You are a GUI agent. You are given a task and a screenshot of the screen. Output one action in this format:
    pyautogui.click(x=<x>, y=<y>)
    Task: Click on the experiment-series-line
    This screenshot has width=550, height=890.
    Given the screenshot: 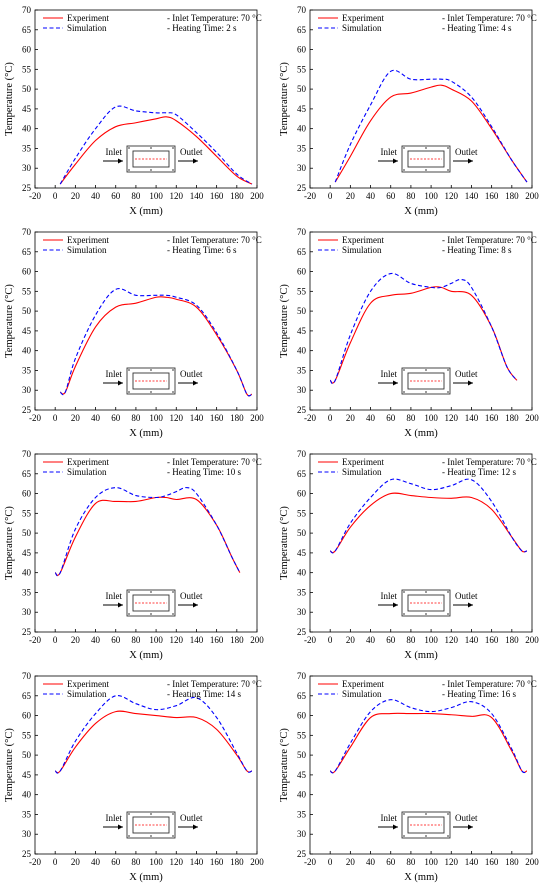 What is the action you would take?
    pyautogui.click(x=153, y=742)
    